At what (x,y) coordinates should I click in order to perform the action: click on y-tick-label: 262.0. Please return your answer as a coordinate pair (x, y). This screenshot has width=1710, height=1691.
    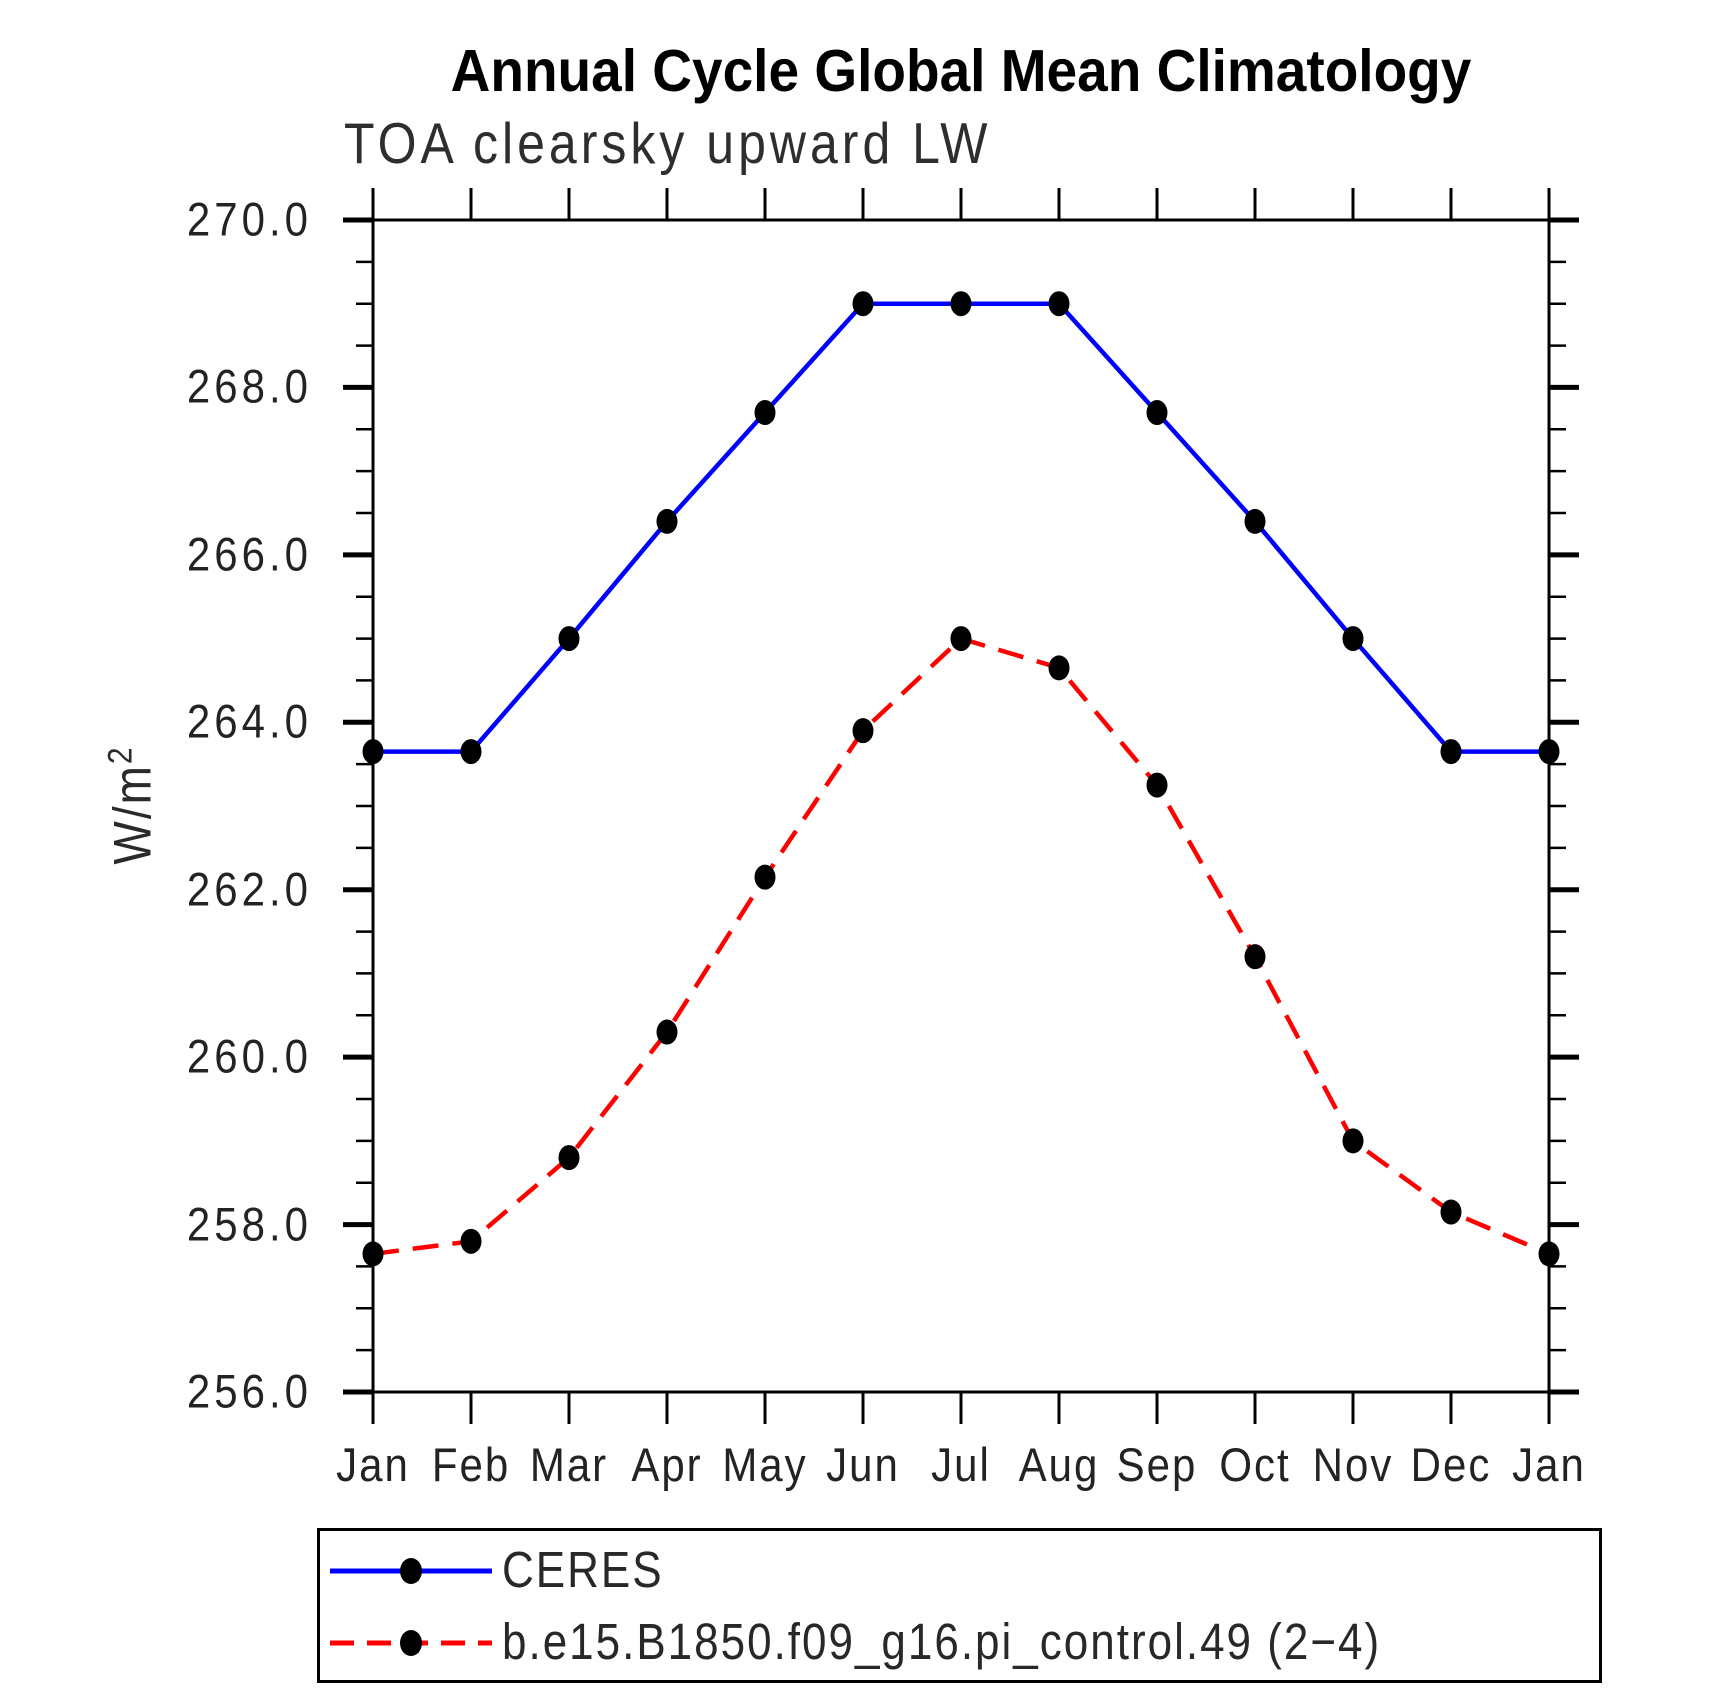
    Looking at the image, I should click on (249, 889).